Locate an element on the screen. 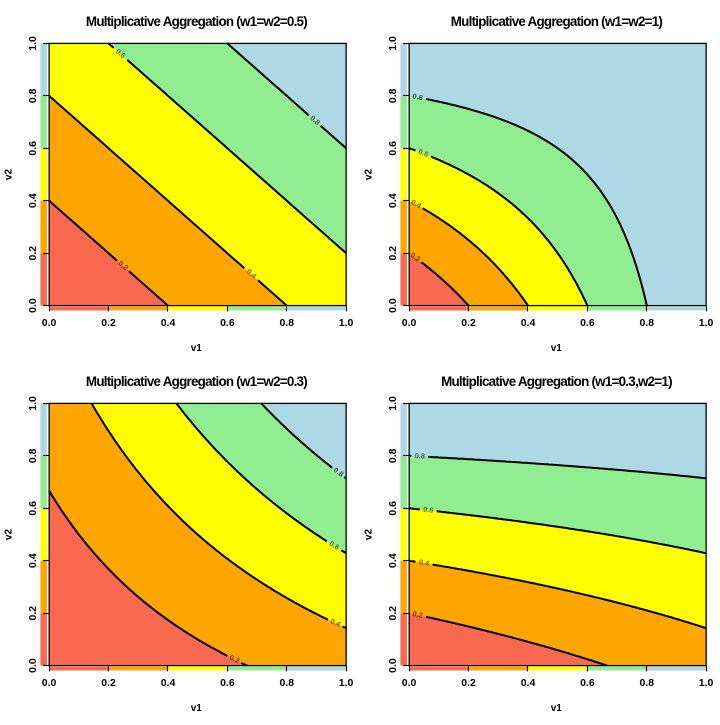 The image size is (720, 725). svg-text:Multiplicative Aggregation (w1: Multiplicative Aggregation (w1=w2=1) is located at coordinates (557, 21).